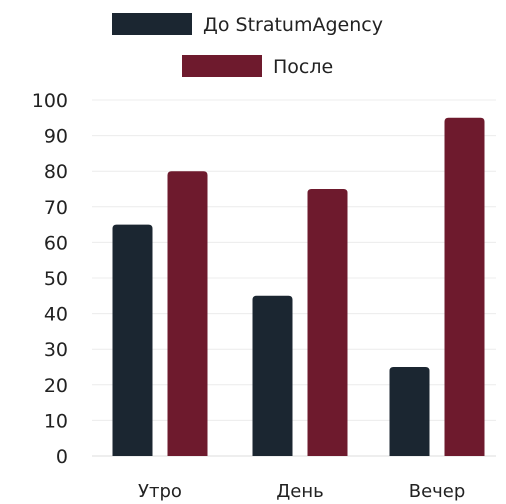 Image resolution: width=506 pixels, height=504 pixels. Describe the element at coordinates (56, 315) in the screenshot. I see `y-tick-label-40: 40` at that location.